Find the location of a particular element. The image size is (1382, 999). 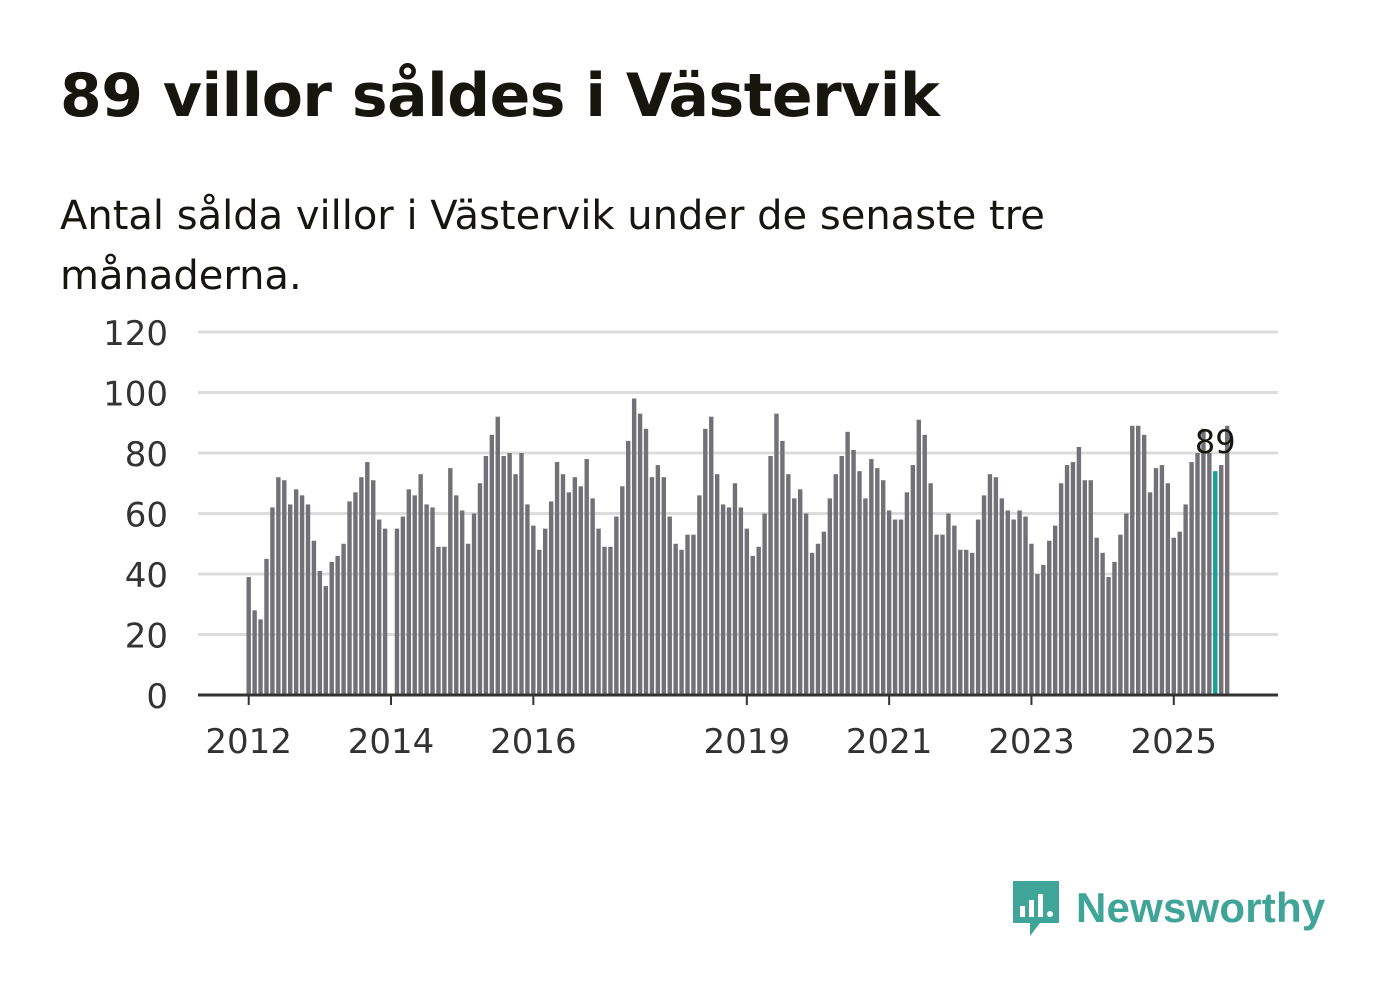

highlight-value-label: 89 is located at coordinates (1215, 442).